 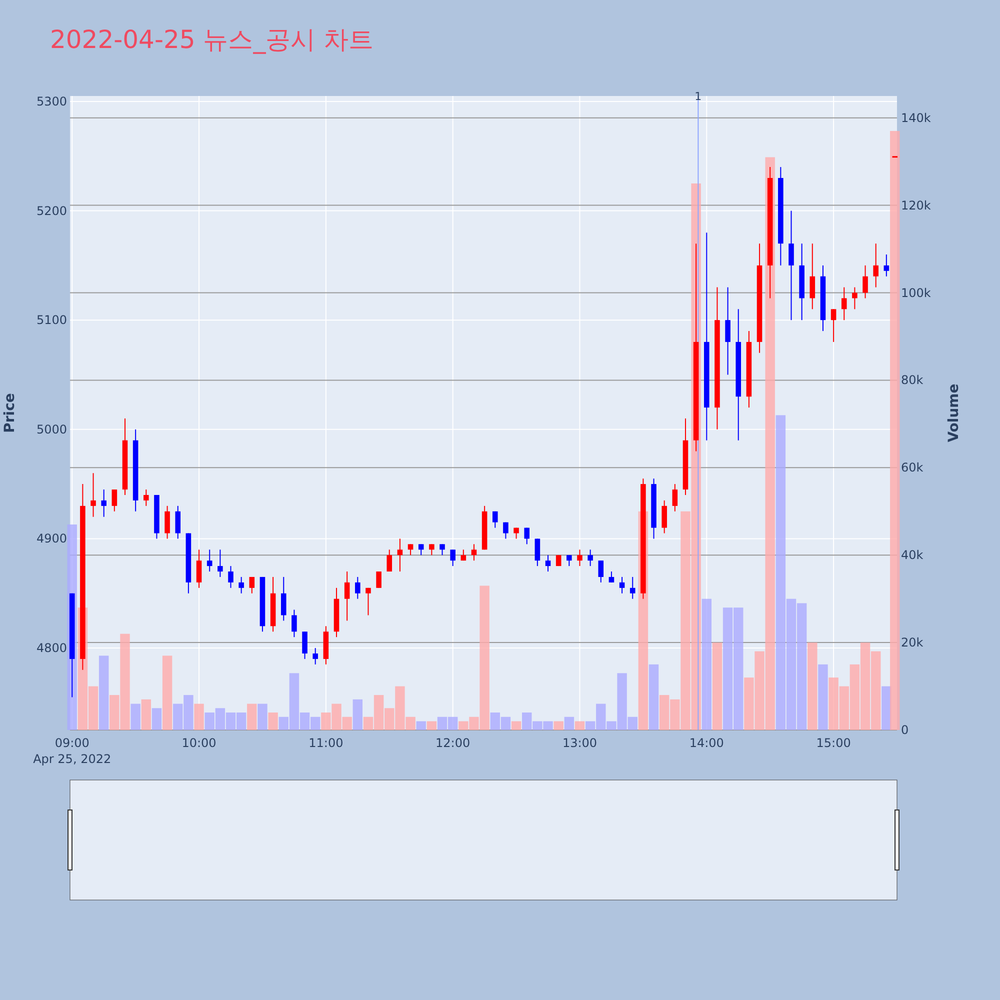 I want to click on x-tick-label: 12:00, so click(x=453, y=743).